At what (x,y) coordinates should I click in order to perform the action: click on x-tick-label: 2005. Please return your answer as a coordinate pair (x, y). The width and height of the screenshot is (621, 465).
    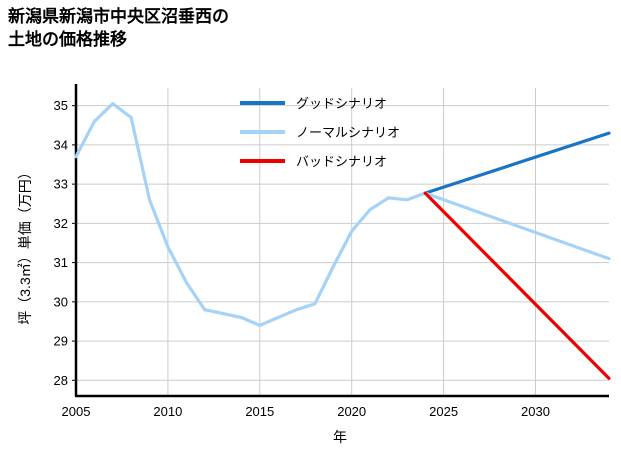
    Looking at the image, I should click on (76, 411).